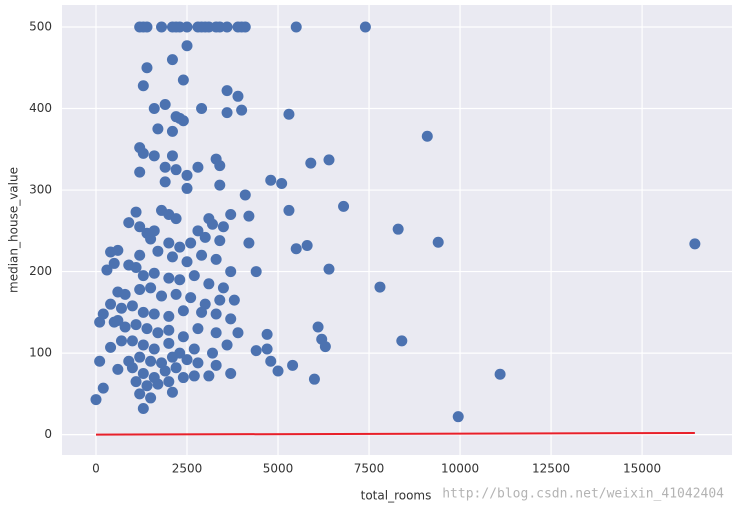  Describe the element at coordinates (40, 271) in the screenshot. I see `y-tick-label: 200` at that location.